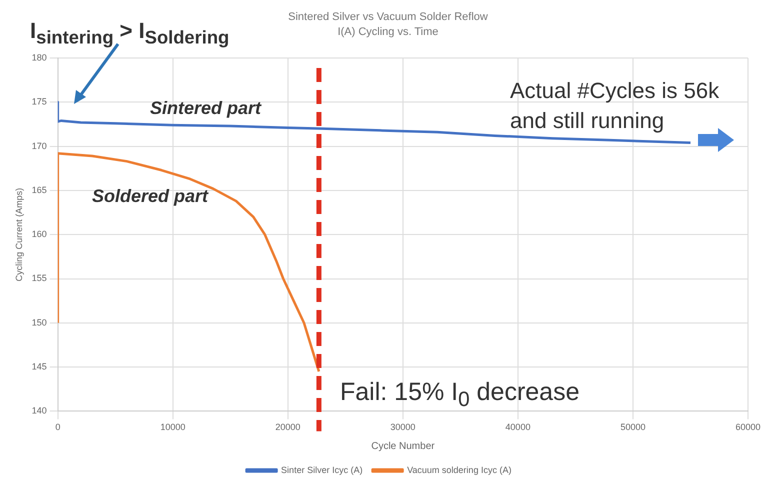 This screenshot has height=489, width=776. What do you see at coordinates (173, 427) in the screenshot?
I see `x-tick-label: 10000` at bounding box center [173, 427].